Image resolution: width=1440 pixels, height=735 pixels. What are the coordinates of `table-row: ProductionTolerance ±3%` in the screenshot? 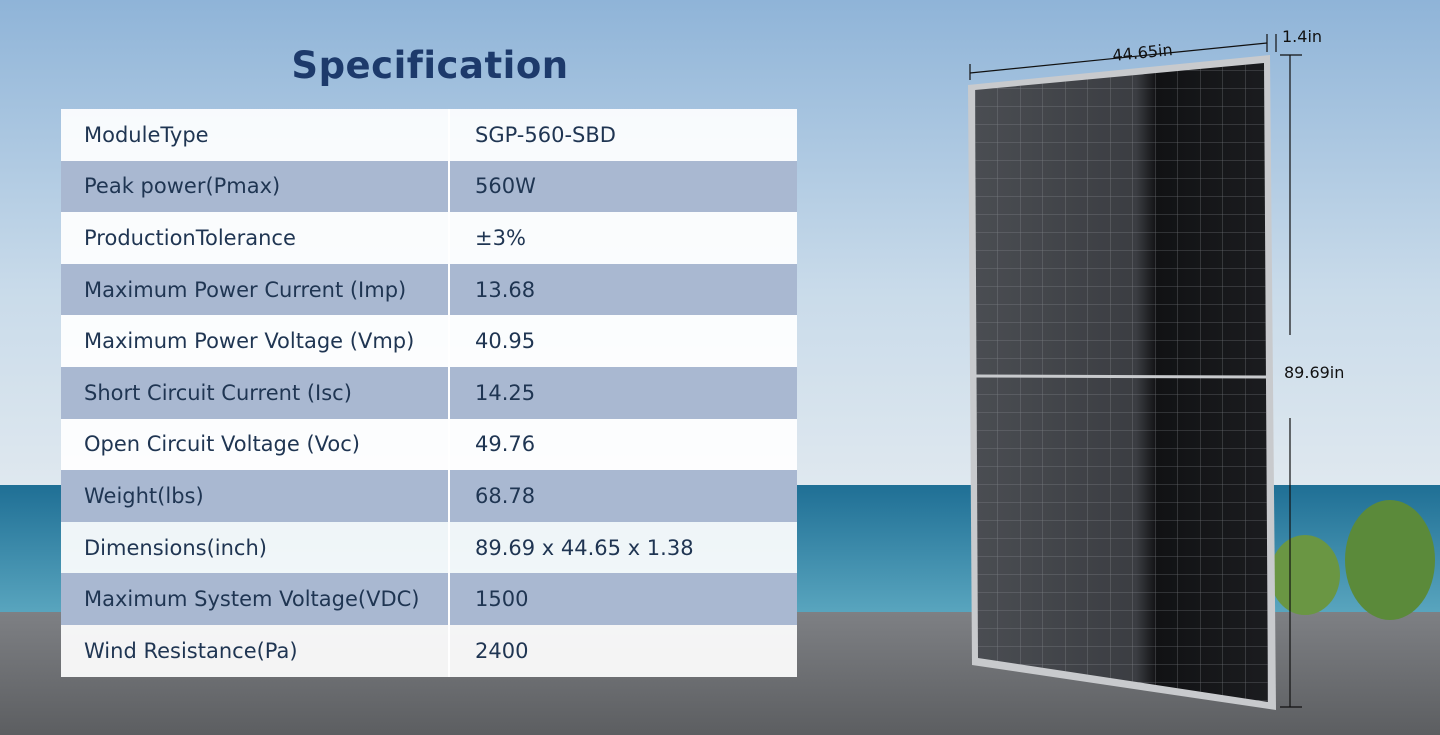 It's located at (429, 238).